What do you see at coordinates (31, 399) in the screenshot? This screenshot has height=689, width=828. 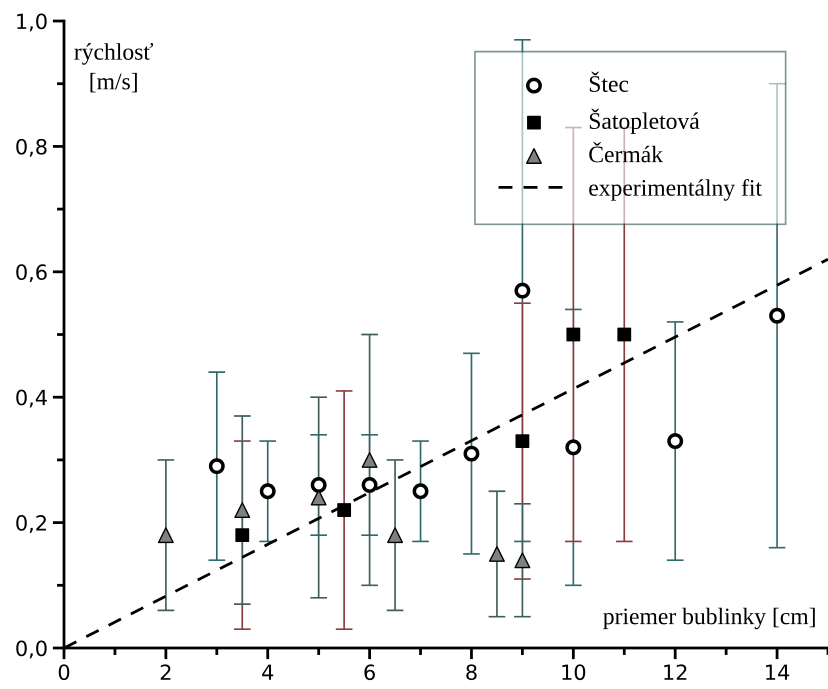 I see `y-tick-label: 0,4` at bounding box center [31, 399].